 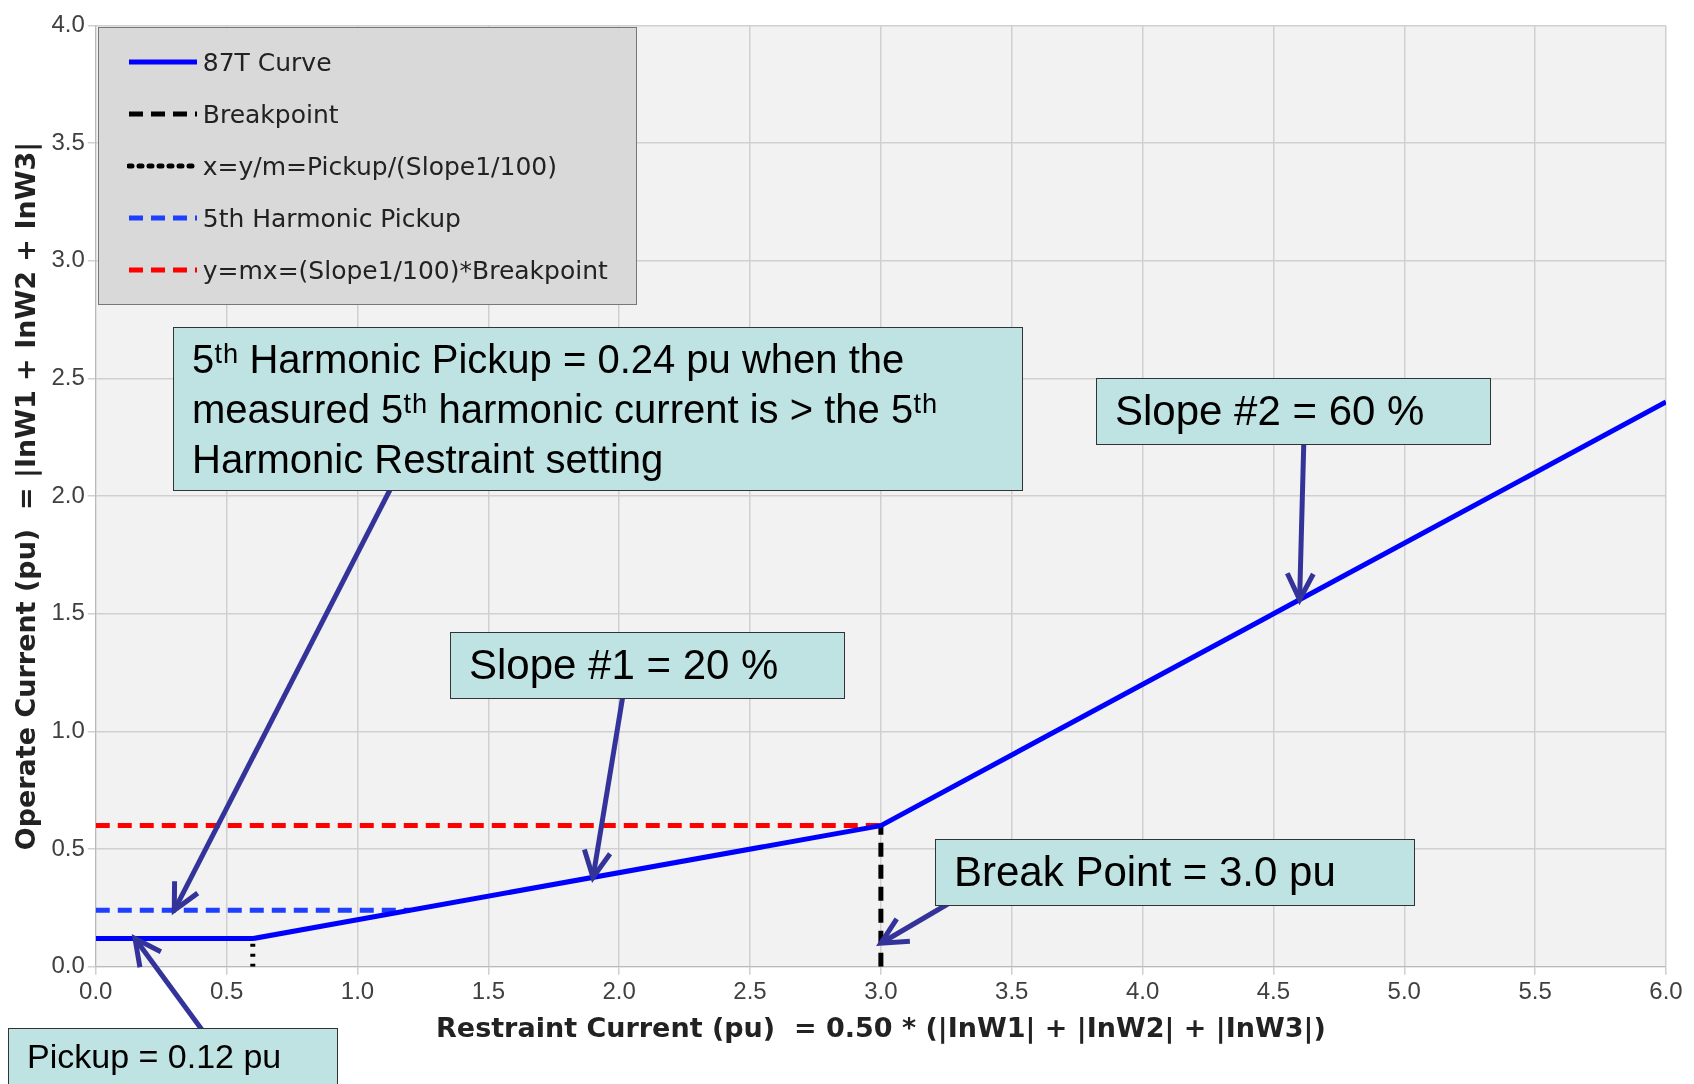 What do you see at coordinates (1175, 872) in the screenshot?
I see `annotation: Break Point = 3.0 pu` at bounding box center [1175, 872].